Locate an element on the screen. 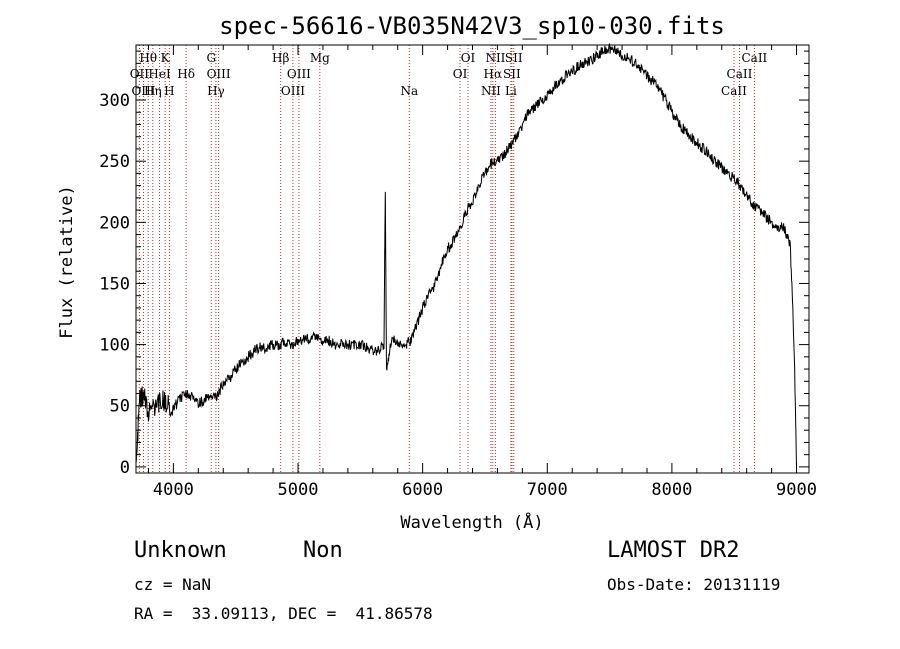  emission-line-label: OII is located at coordinates (140, 74).